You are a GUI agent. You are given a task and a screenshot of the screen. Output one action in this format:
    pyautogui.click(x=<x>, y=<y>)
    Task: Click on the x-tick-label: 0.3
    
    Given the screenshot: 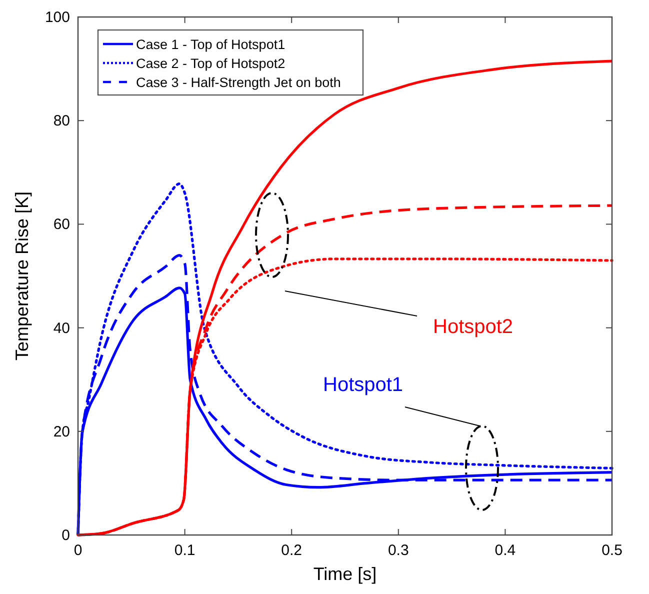 What is the action you would take?
    pyautogui.click(x=398, y=550)
    